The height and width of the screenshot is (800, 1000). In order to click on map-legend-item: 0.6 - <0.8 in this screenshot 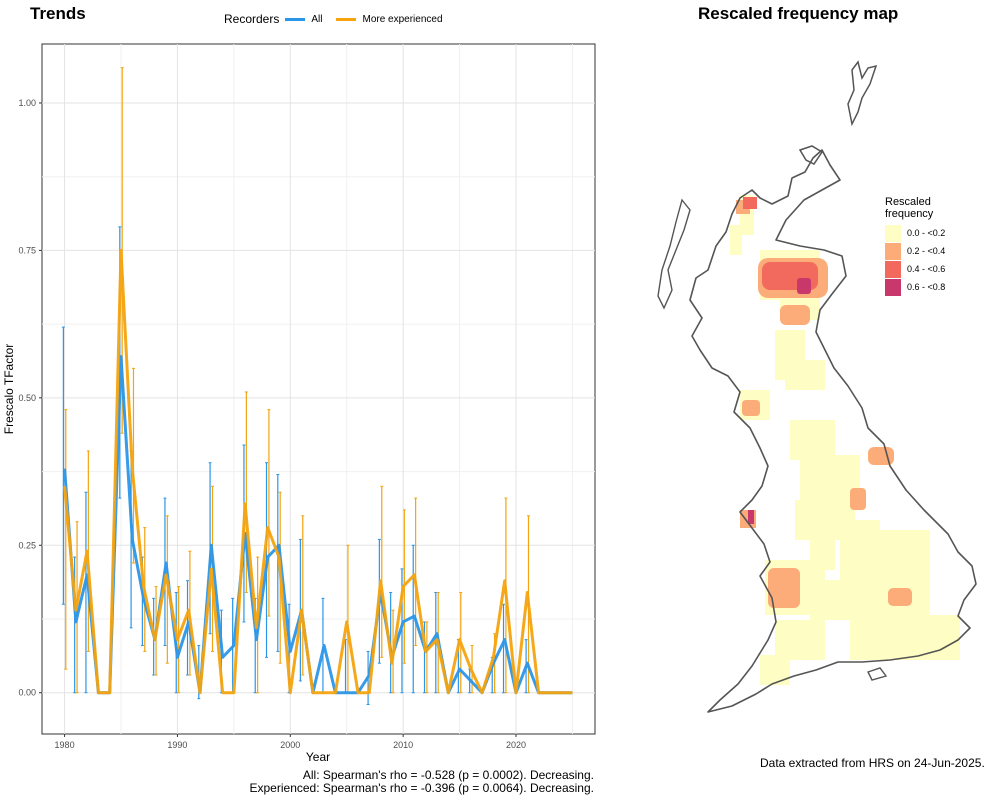, I will do `click(915, 287)`.